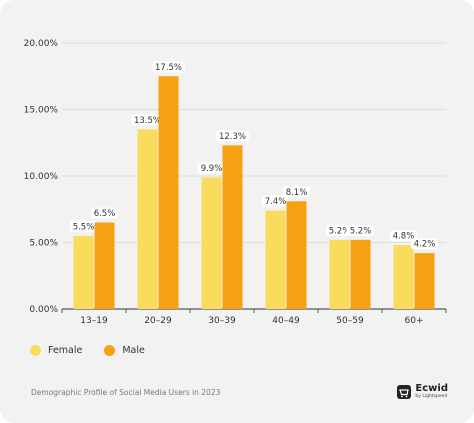 This screenshot has height=423, width=474. I want to click on legend-label-female: Female, so click(65, 350).